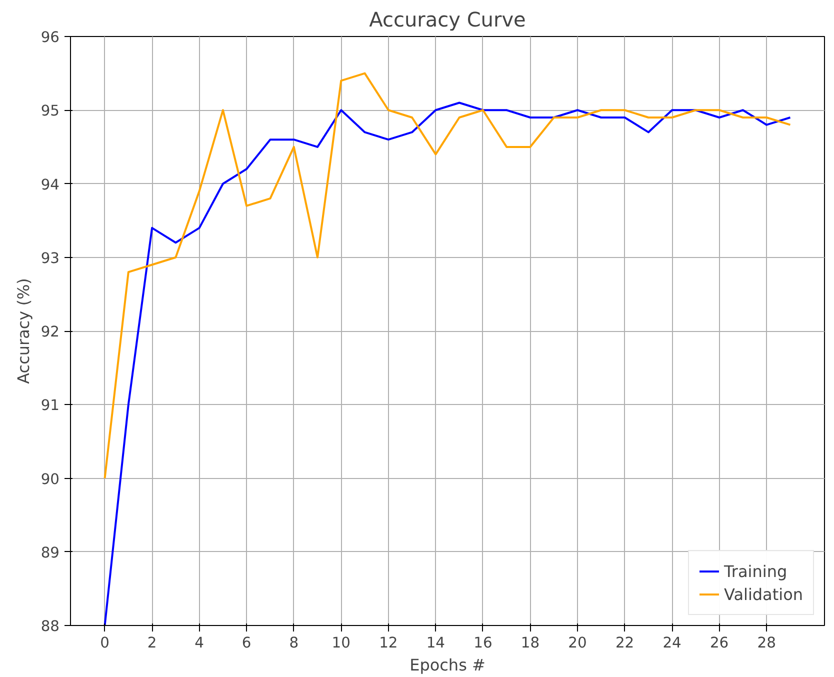 Image resolution: width=834 pixels, height=677 pixels. I want to click on y-tick-label: 90, so click(50, 479).